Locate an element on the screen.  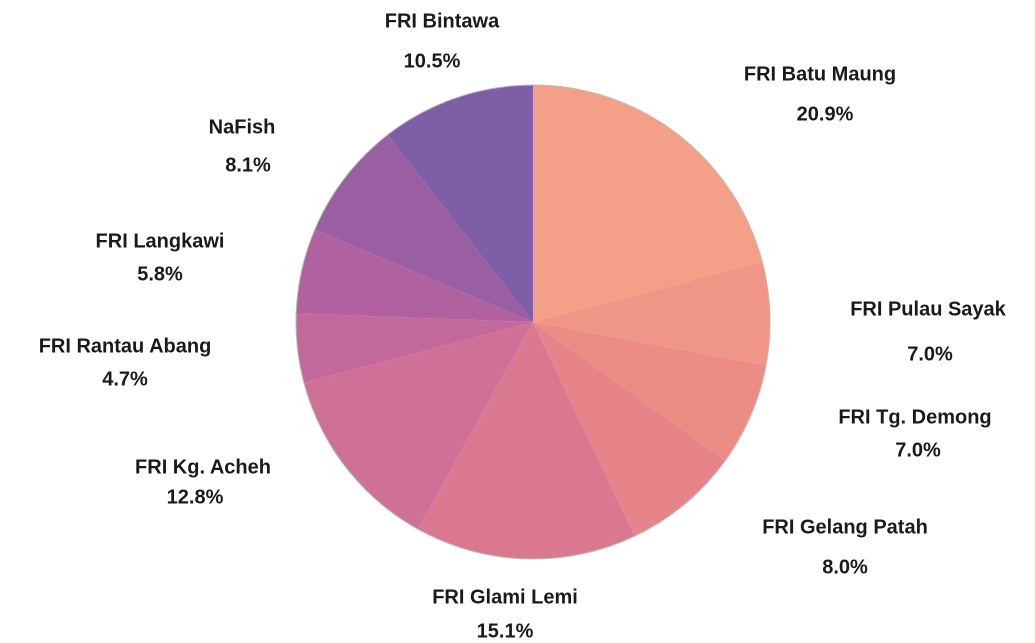
slice-value-label: 15.1% is located at coordinates (505, 631).